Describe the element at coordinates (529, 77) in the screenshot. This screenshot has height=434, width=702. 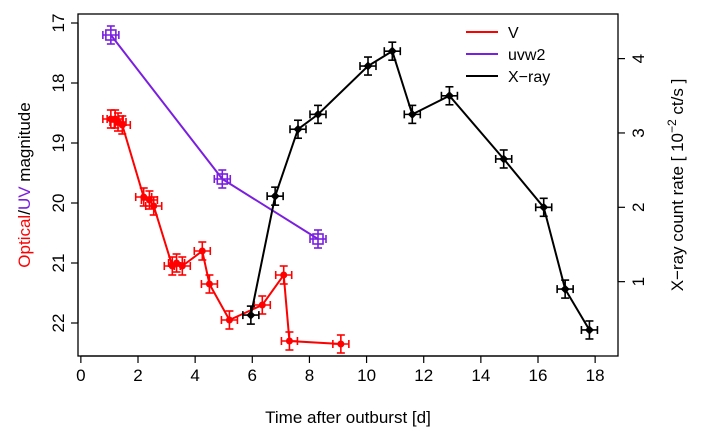
I see `legend-label: X−ray` at that location.